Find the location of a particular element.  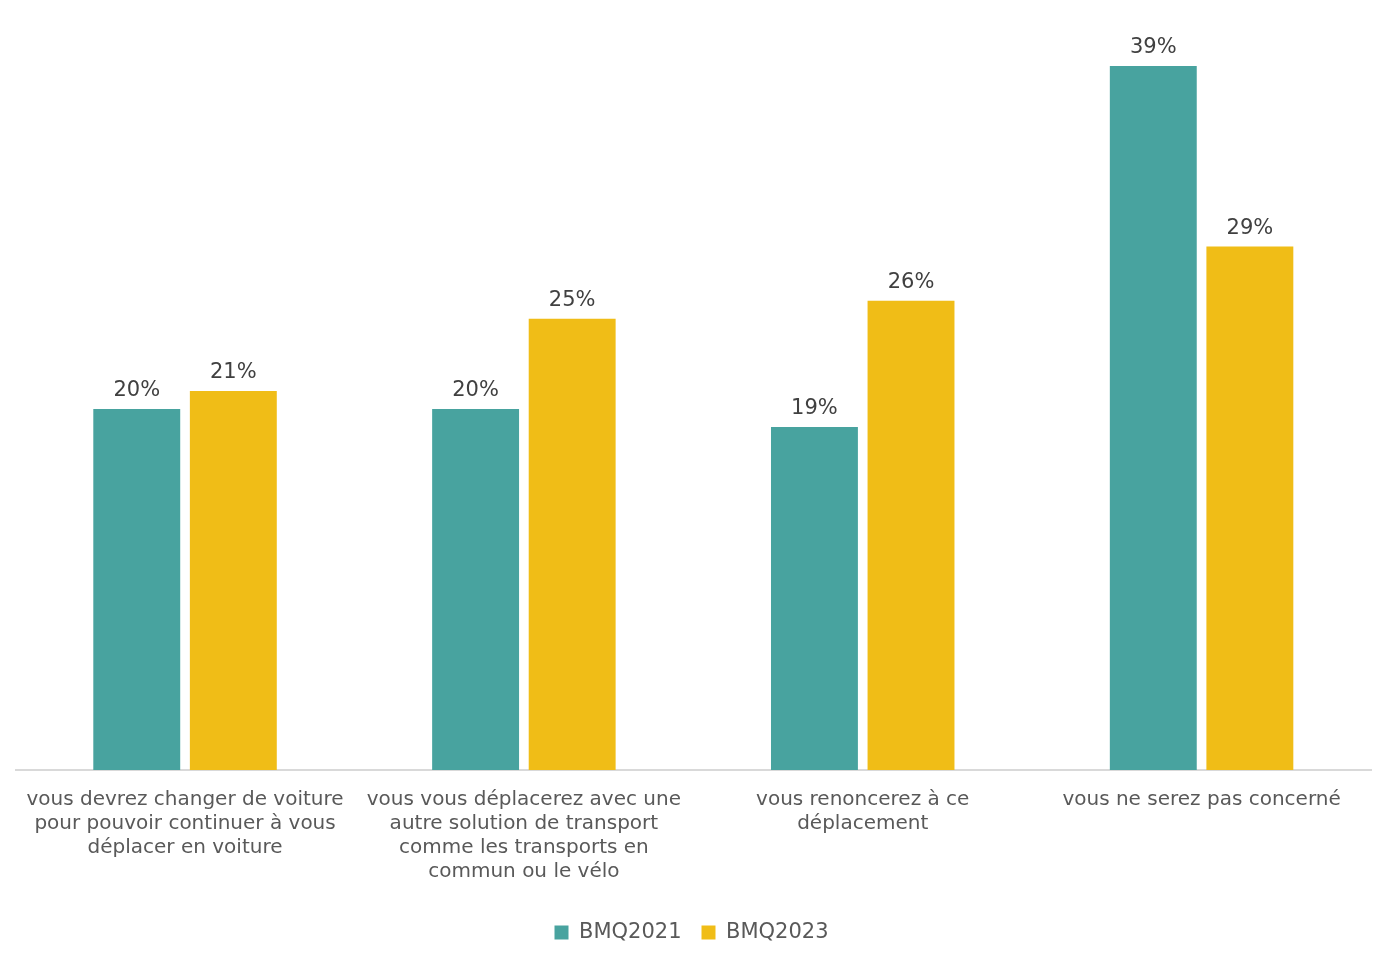

x-tick-label: vous ne serez pas concerné is located at coordinates (1201, 798).